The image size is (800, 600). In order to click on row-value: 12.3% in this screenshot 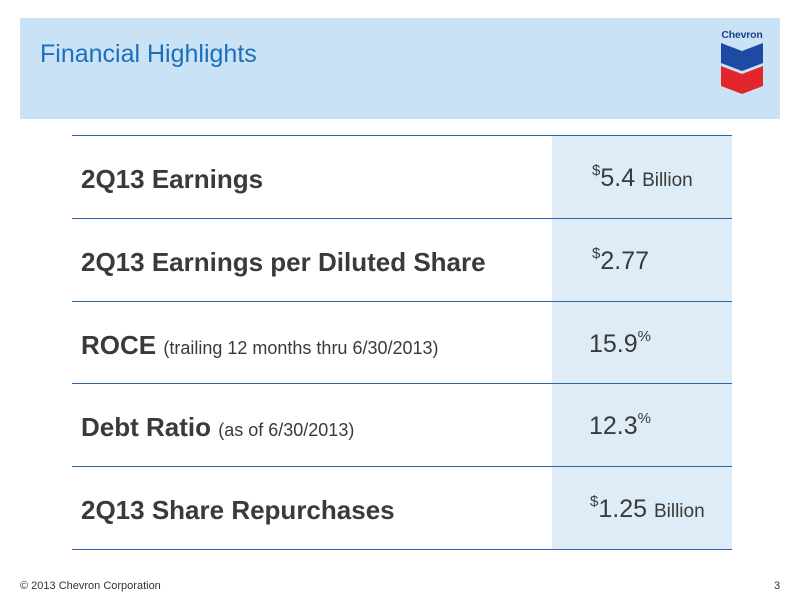, I will do `click(620, 425)`.